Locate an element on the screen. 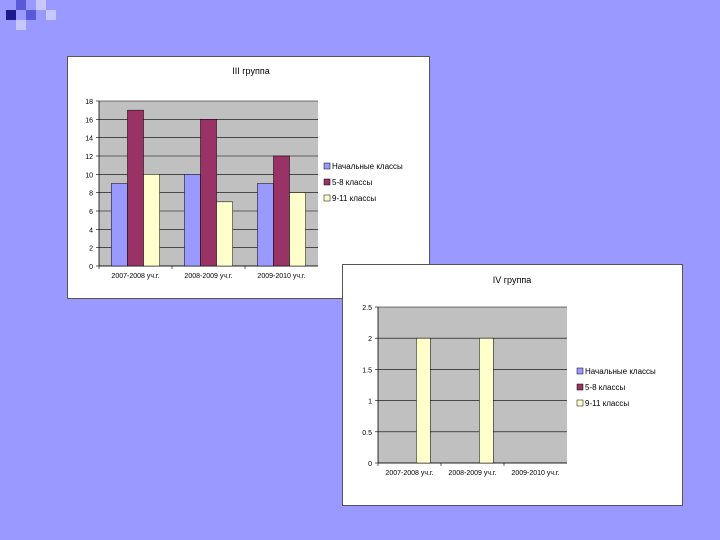 This screenshot has height=540, width=720. y-tick-label: 10 is located at coordinates (89, 175).